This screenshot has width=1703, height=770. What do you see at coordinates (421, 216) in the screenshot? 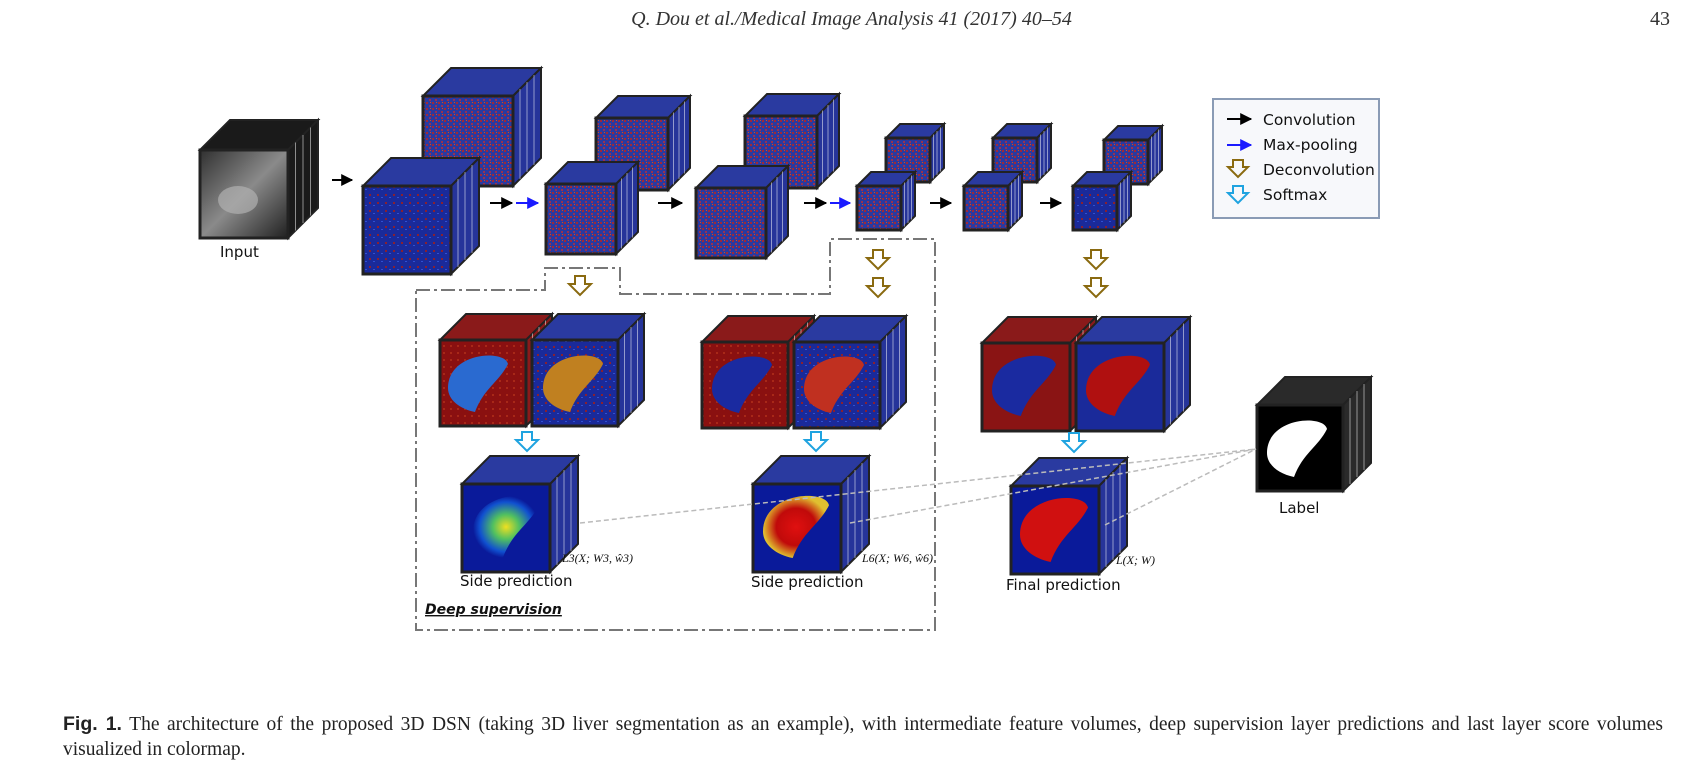
I see `feature-volume-1b` at bounding box center [421, 216].